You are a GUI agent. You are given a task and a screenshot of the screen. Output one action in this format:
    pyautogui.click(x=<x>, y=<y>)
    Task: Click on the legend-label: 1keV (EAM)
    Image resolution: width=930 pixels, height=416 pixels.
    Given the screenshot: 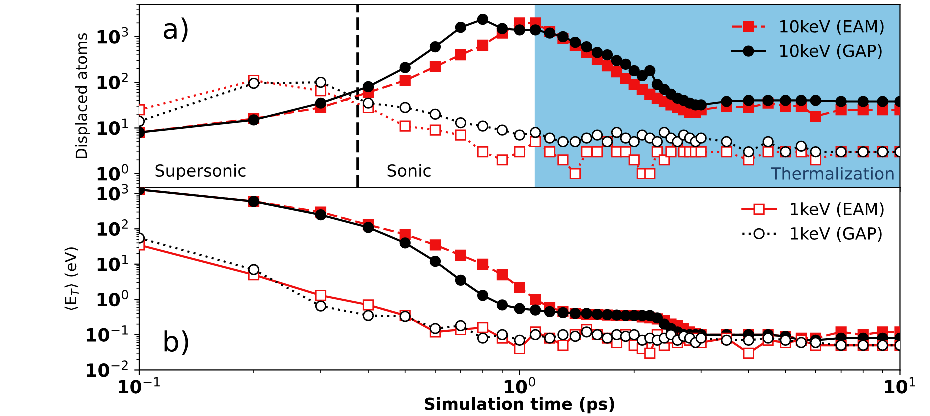 What is the action you would take?
    pyautogui.click(x=837, y=210)
    